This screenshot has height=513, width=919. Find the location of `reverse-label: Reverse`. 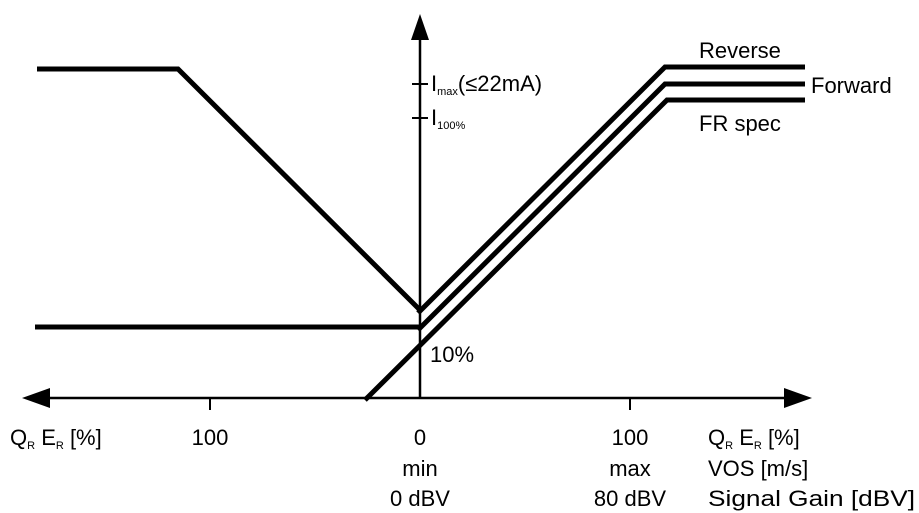

reverse-label: Reverse is located at coordinates (740, 50).